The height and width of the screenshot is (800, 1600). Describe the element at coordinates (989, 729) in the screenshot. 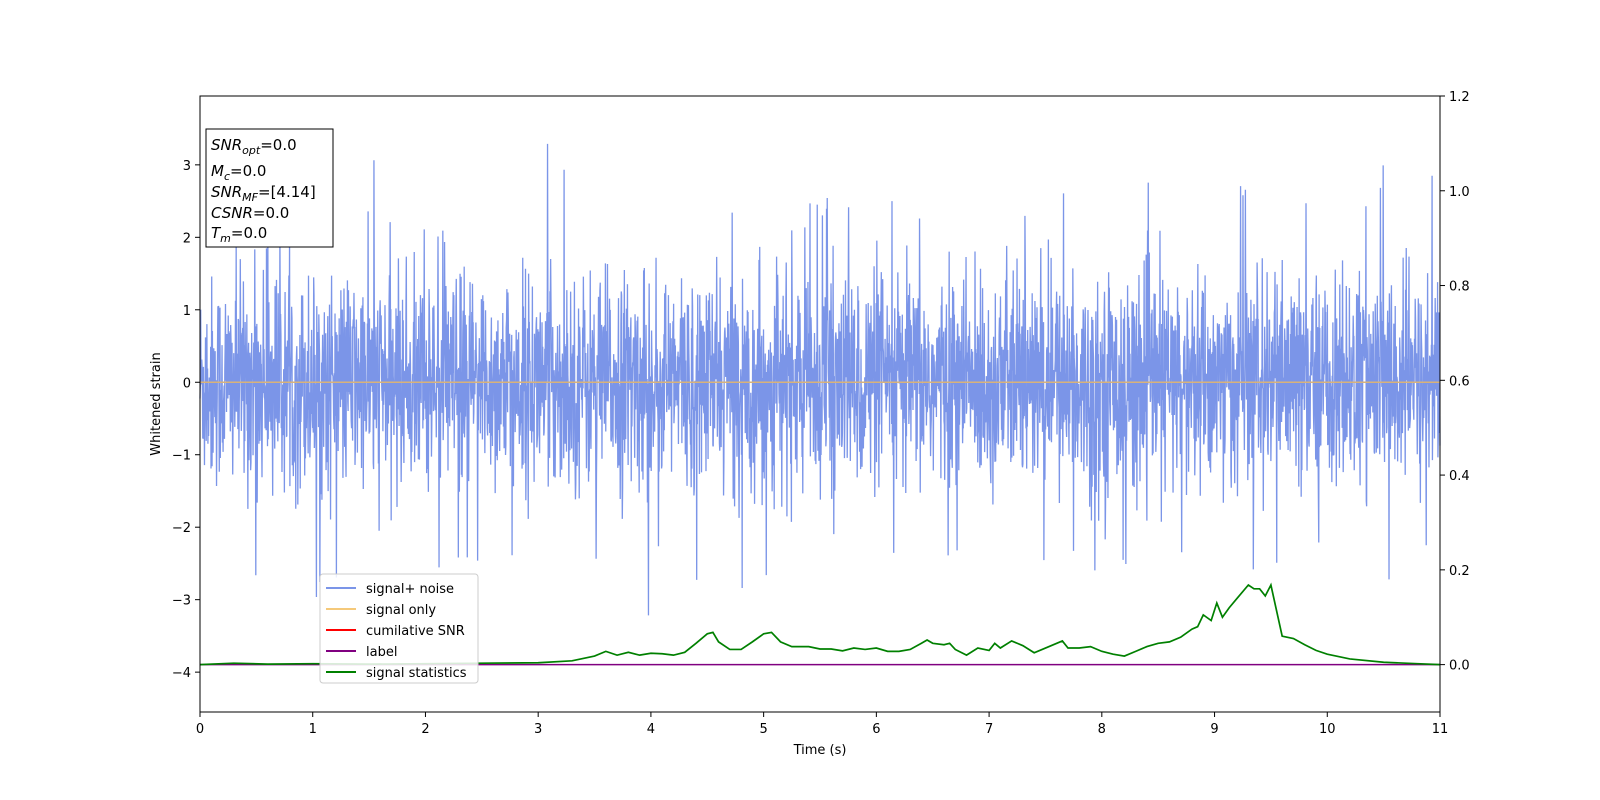

I see `x-tick-label: 7` at that location.